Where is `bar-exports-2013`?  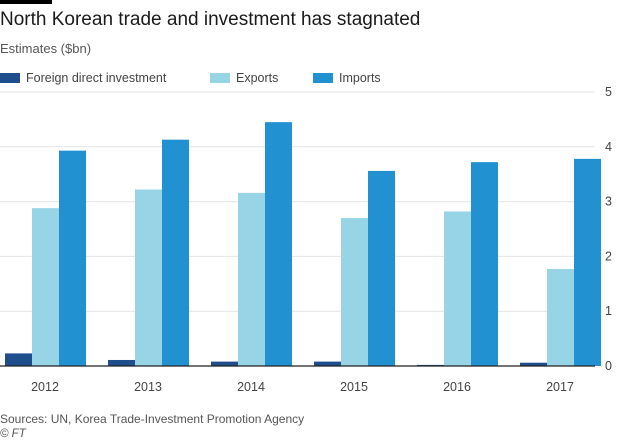
bar-exports-2013 is located at coordinates (148, 277).